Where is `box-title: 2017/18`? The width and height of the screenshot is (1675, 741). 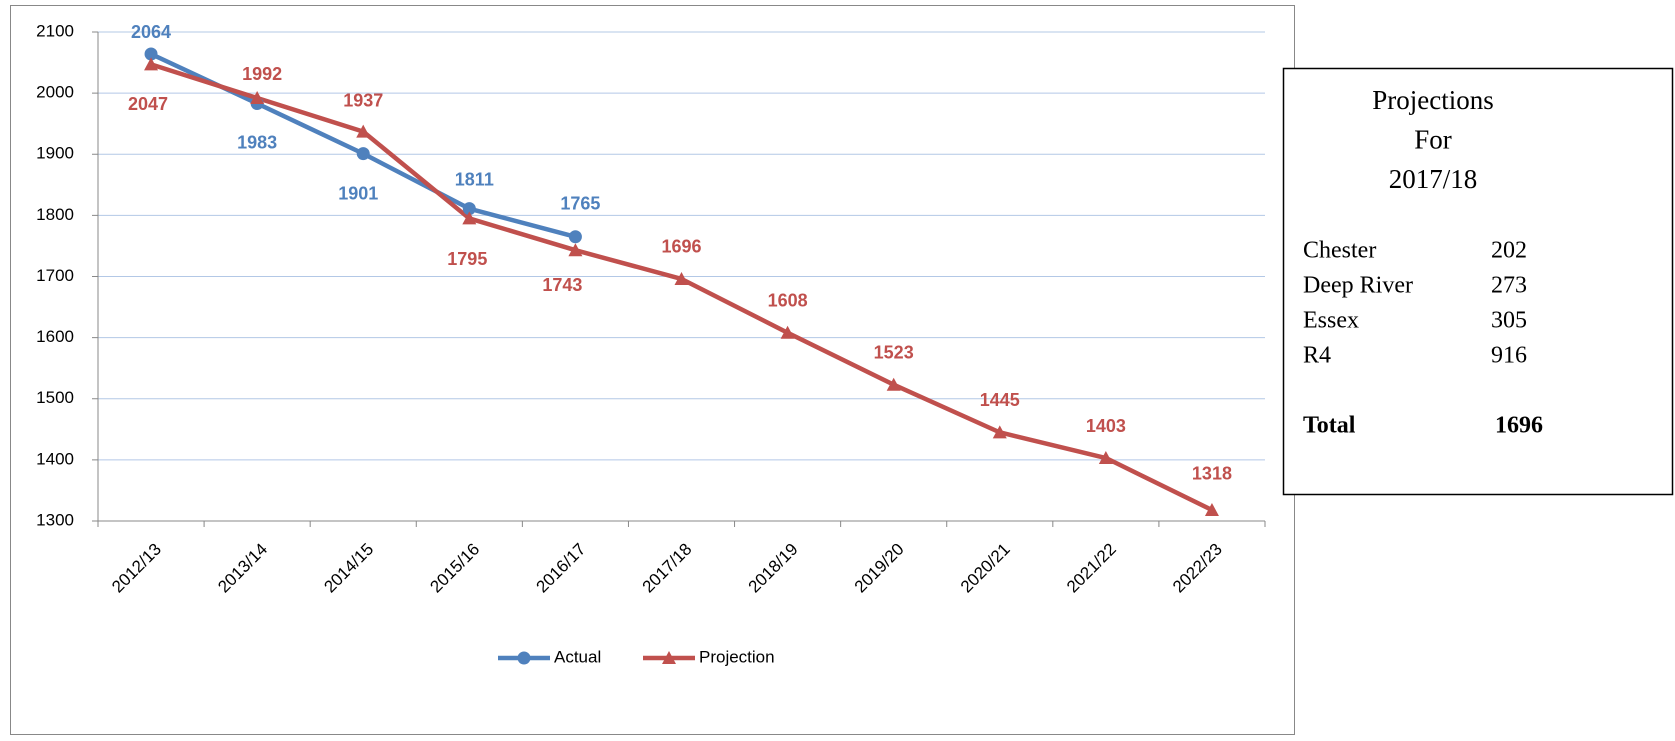
box-title: 2017/18 is located at coordinates (1433, 179).